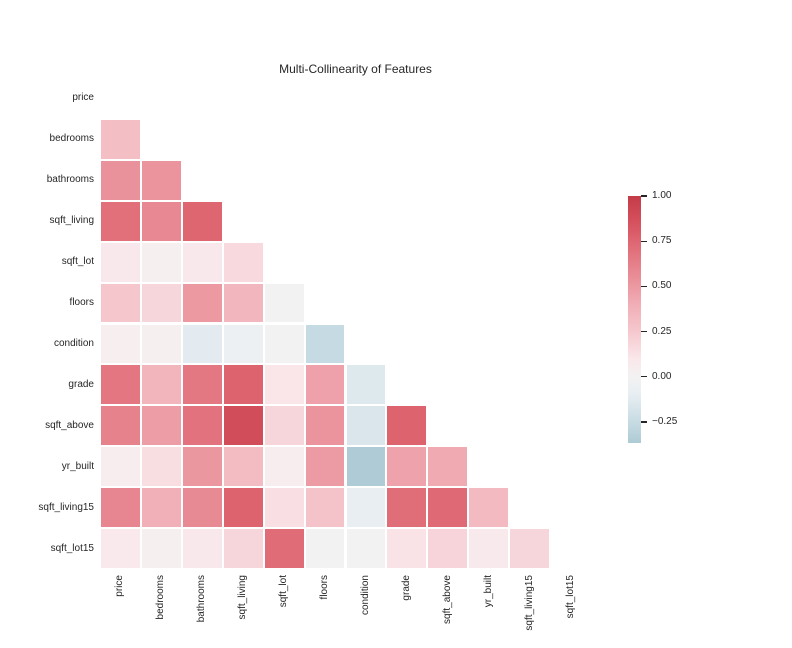 This screenshot has height=648, width=792. What do you see at coordinates (365, 595) in the screenshot?
I see `x-tick-label: condition` at bounding box center [365, 595].